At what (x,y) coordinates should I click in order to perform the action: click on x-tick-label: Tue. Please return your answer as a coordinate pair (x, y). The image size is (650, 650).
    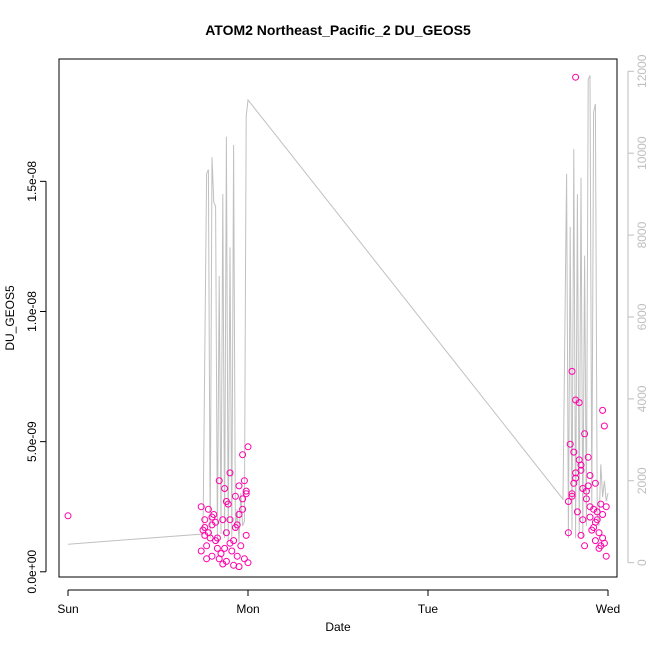
    Looking at the image, I should click on (428, 609).